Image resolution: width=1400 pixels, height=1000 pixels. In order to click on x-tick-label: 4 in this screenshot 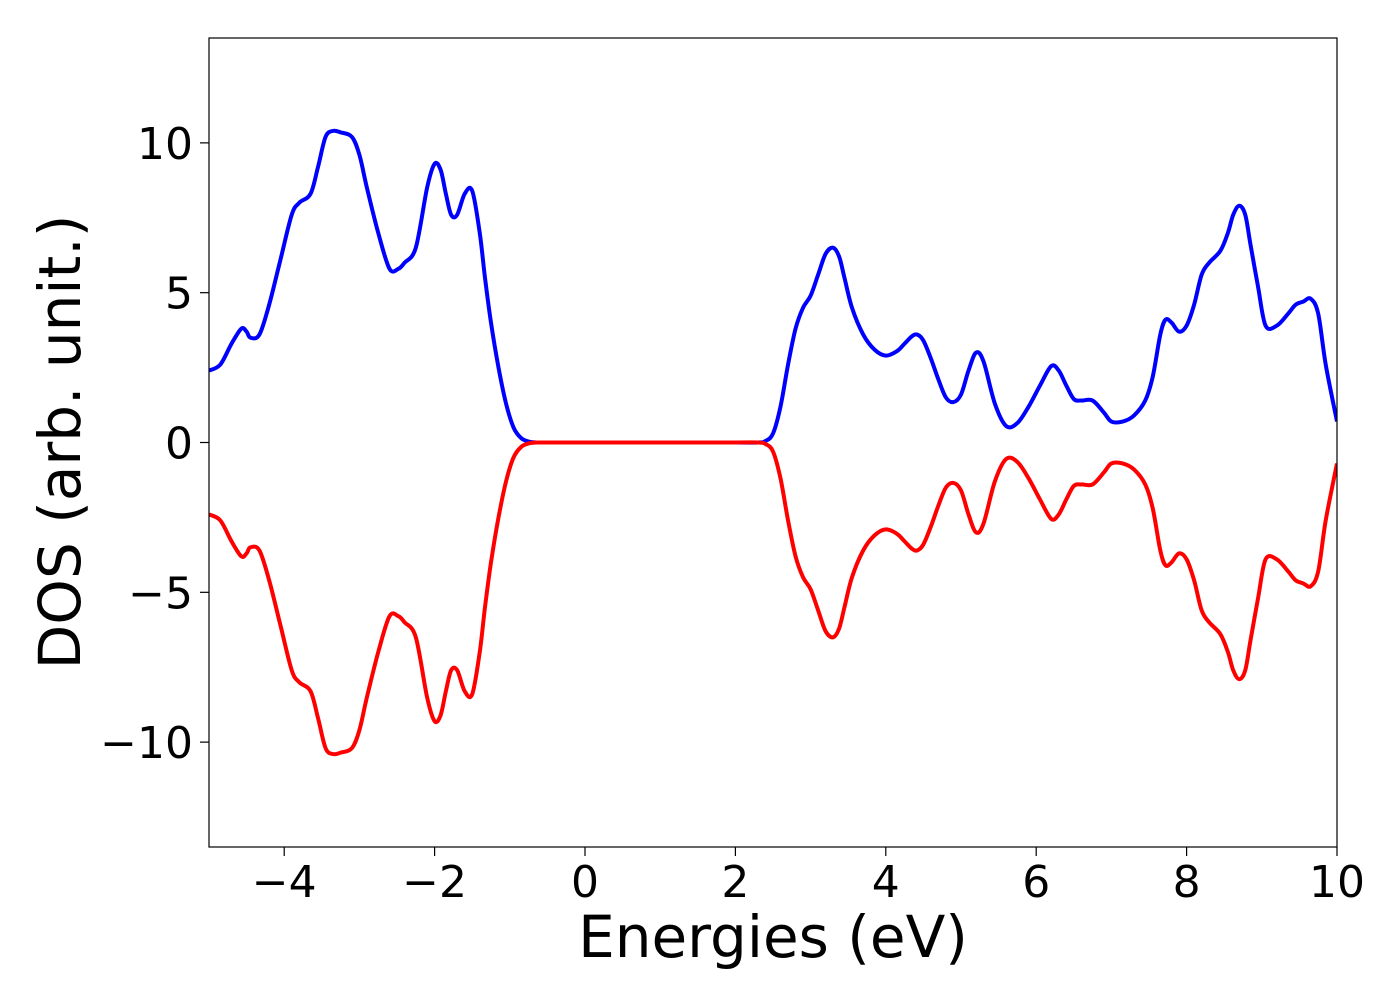, I will do `click(886, 882)`.